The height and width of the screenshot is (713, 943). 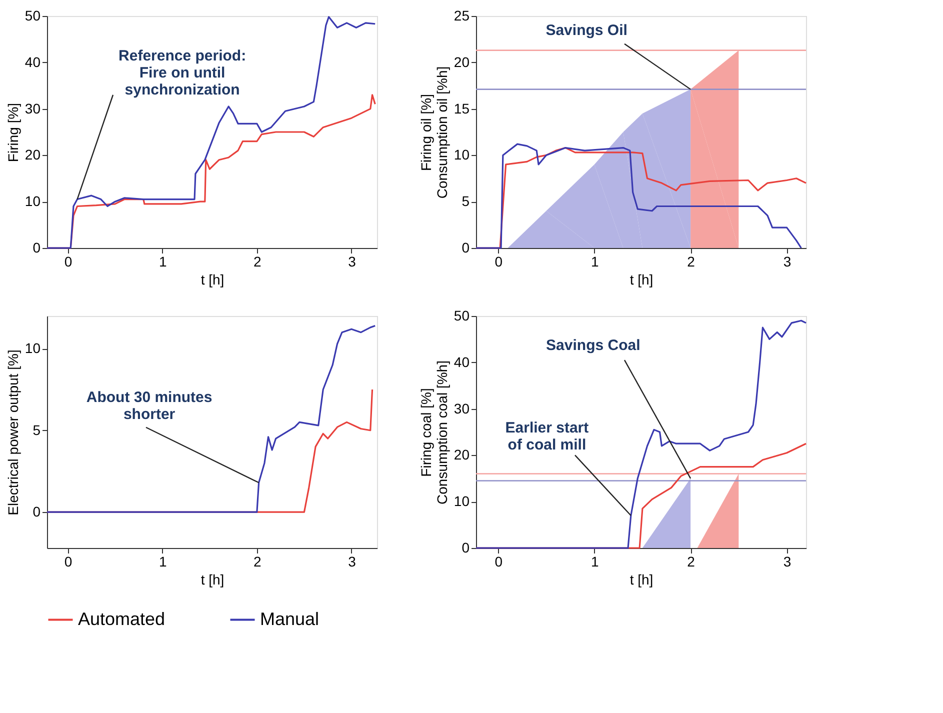 What do you see at coordinates (593, 345) in the screenshot?
I see `annotation: Savings Coal` at bounding box center [593, 345].